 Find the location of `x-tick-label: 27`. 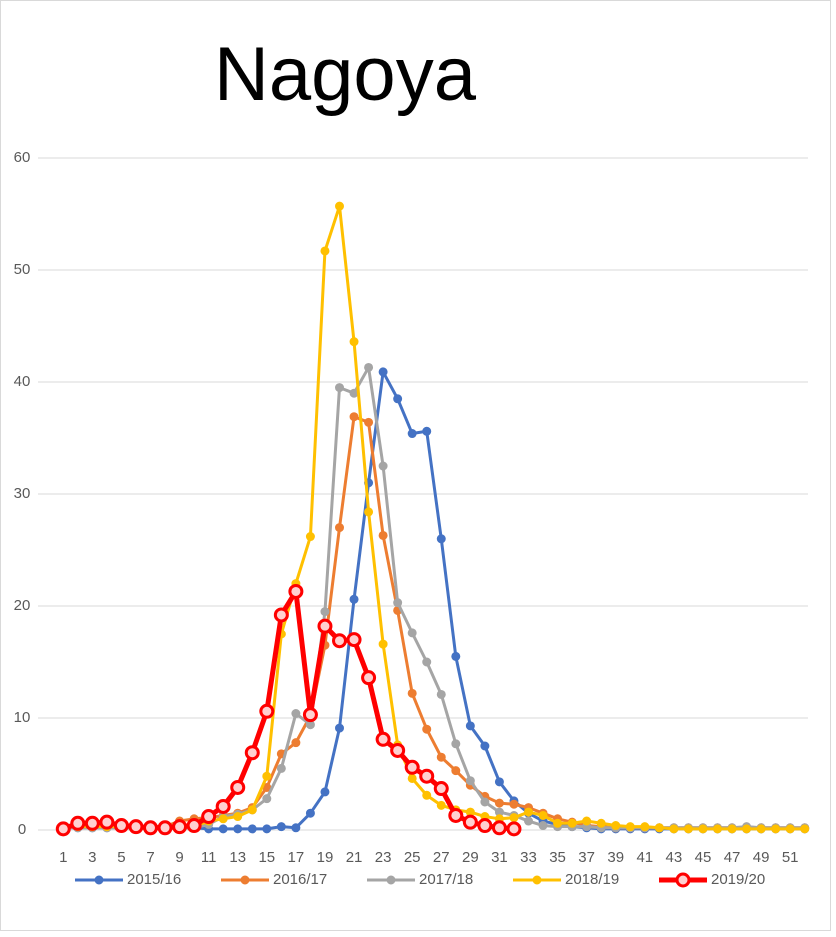

x-tick-label: 27 is located at coordinates (441, 857).